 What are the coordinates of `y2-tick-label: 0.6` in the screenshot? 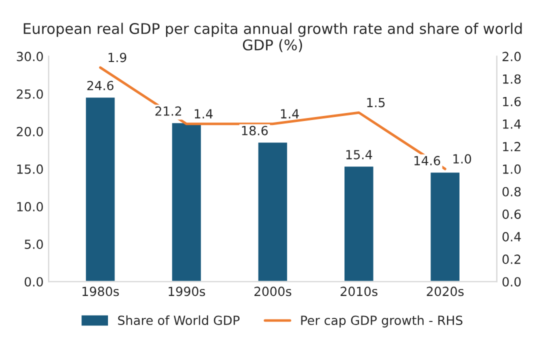 It's located at (511, 214).